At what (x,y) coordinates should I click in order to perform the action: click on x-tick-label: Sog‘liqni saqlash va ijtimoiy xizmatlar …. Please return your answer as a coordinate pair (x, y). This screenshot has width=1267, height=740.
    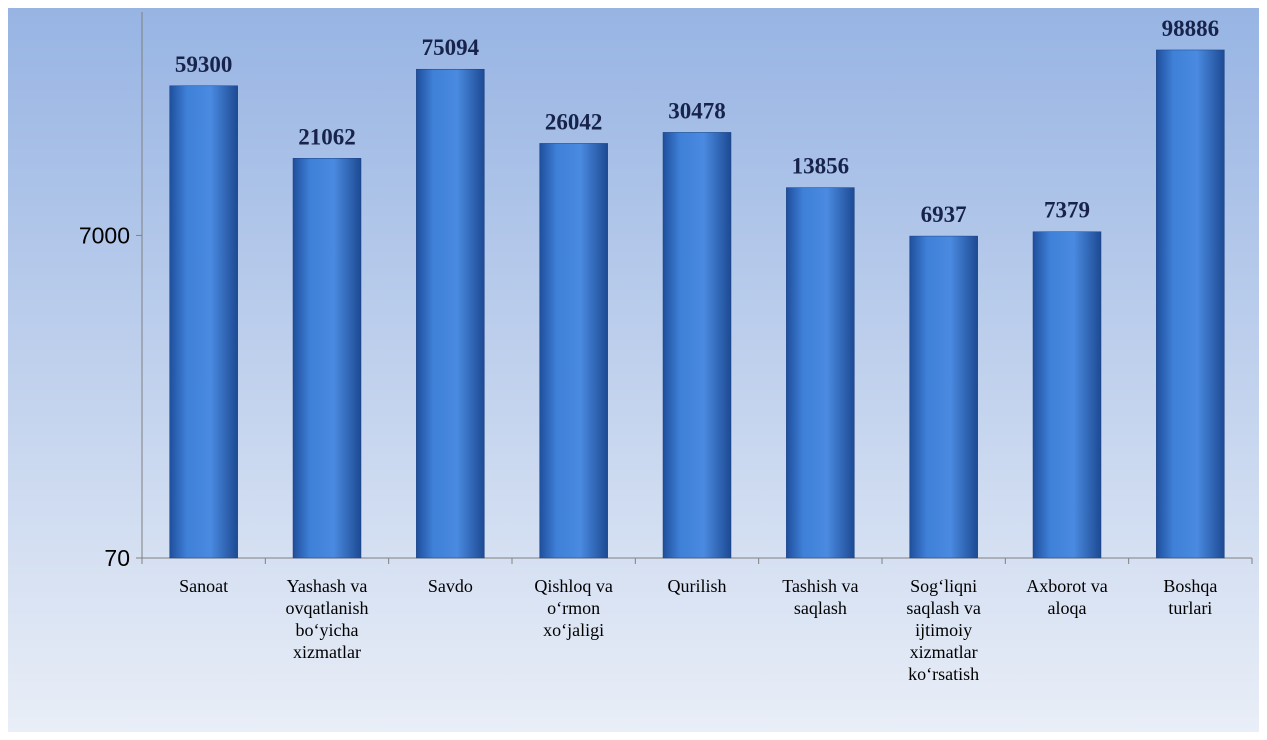
    Looking at the image, I should click on (943, 630).